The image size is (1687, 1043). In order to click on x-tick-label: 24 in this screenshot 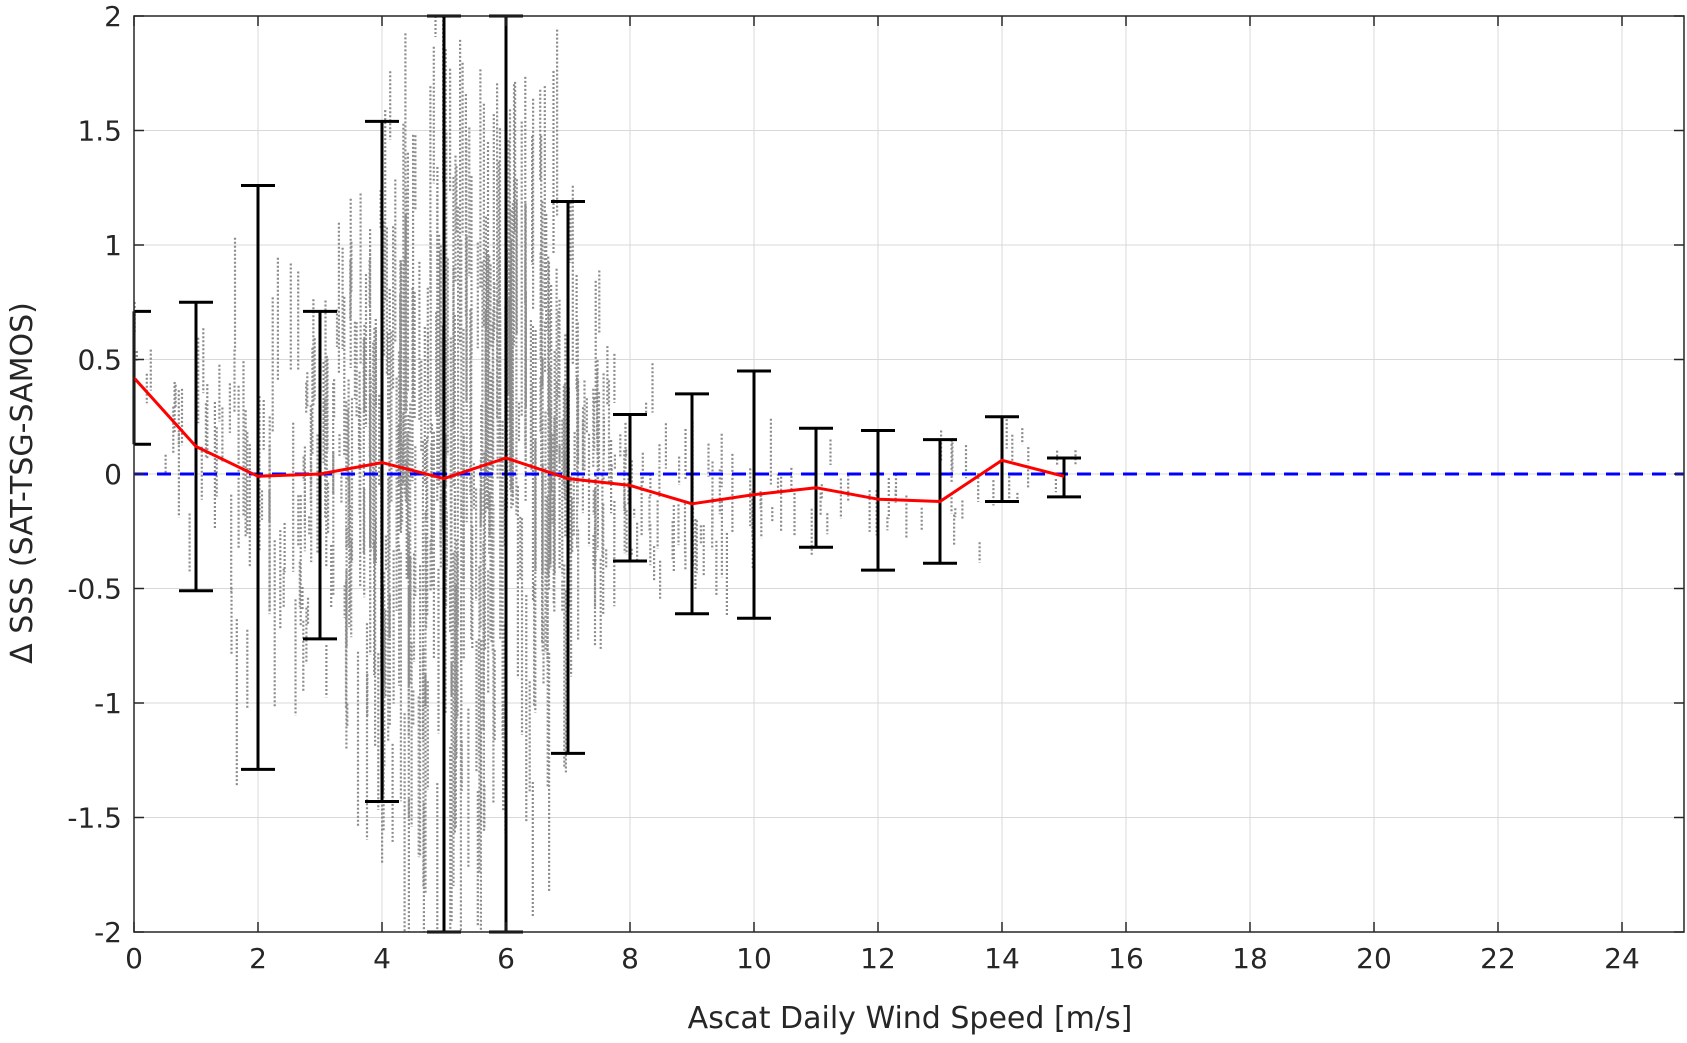, I will do `click(1622, 958)`.